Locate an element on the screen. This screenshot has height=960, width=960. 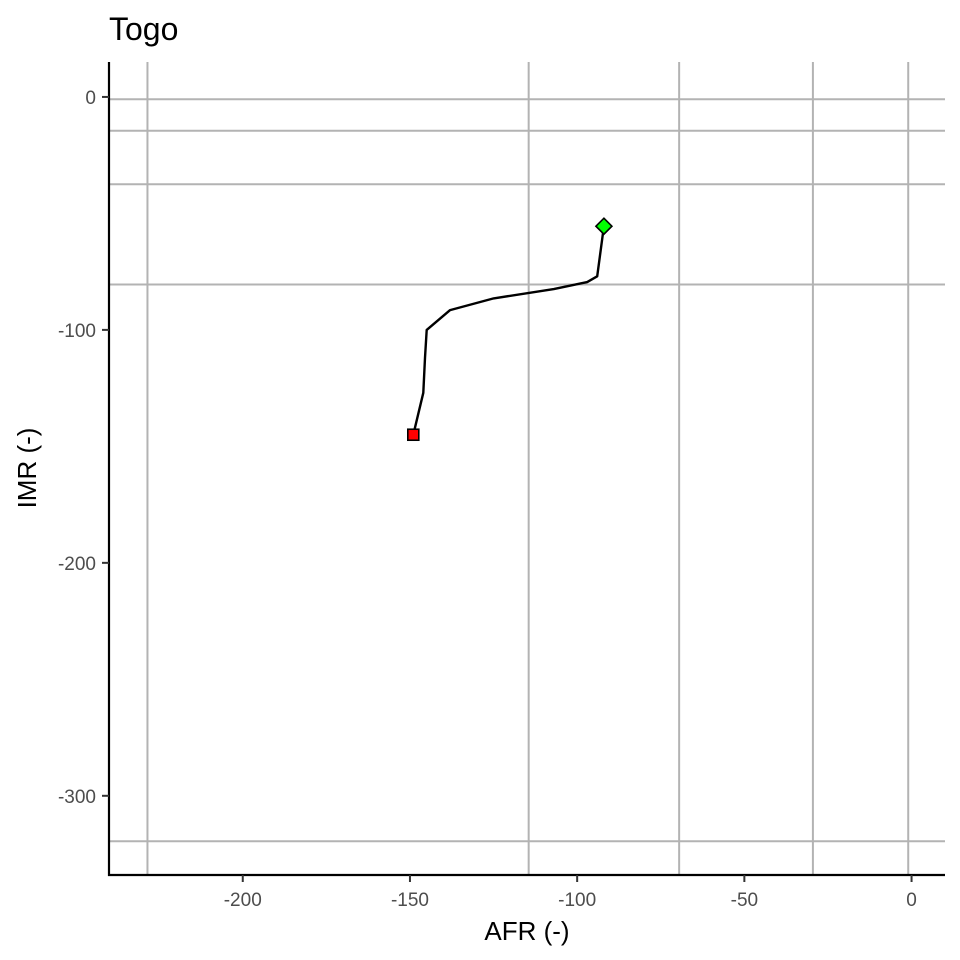
y-axis-title: IMR (-) is located at coordinates (27, 468).